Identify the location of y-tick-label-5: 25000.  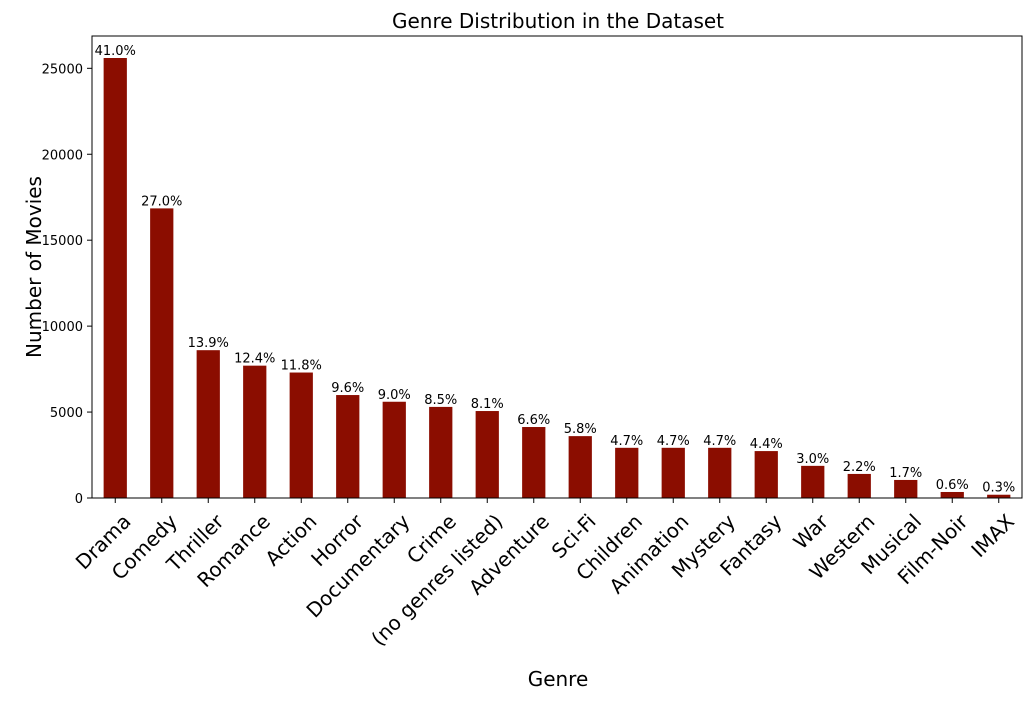
(62, 69).